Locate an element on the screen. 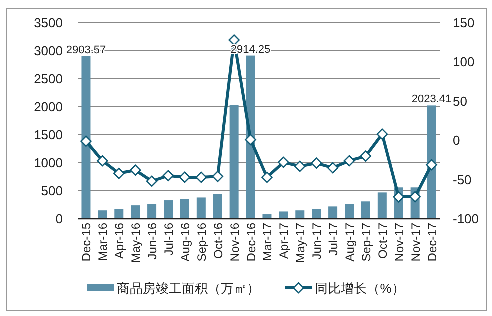 The height and width of the screenshot is (316, 492). x-tick-label: Sep-17 is located at coordinates (366, 242).